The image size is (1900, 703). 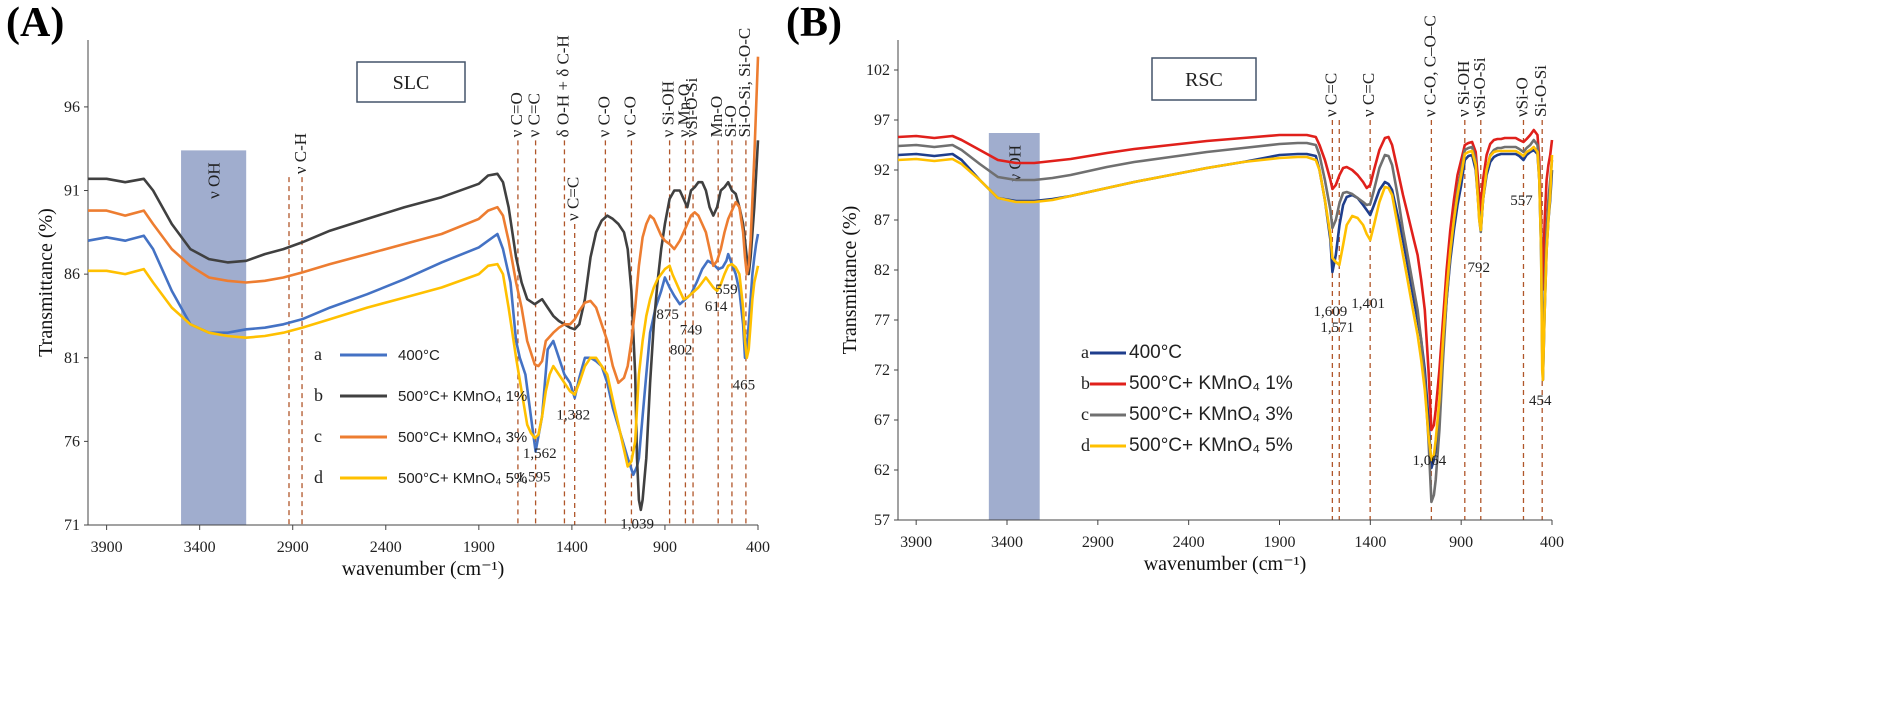 What do you see at coordinates (882, 520) in the screenshot?
I see `y-tick-label: 57` at bounding box center [882, 520].